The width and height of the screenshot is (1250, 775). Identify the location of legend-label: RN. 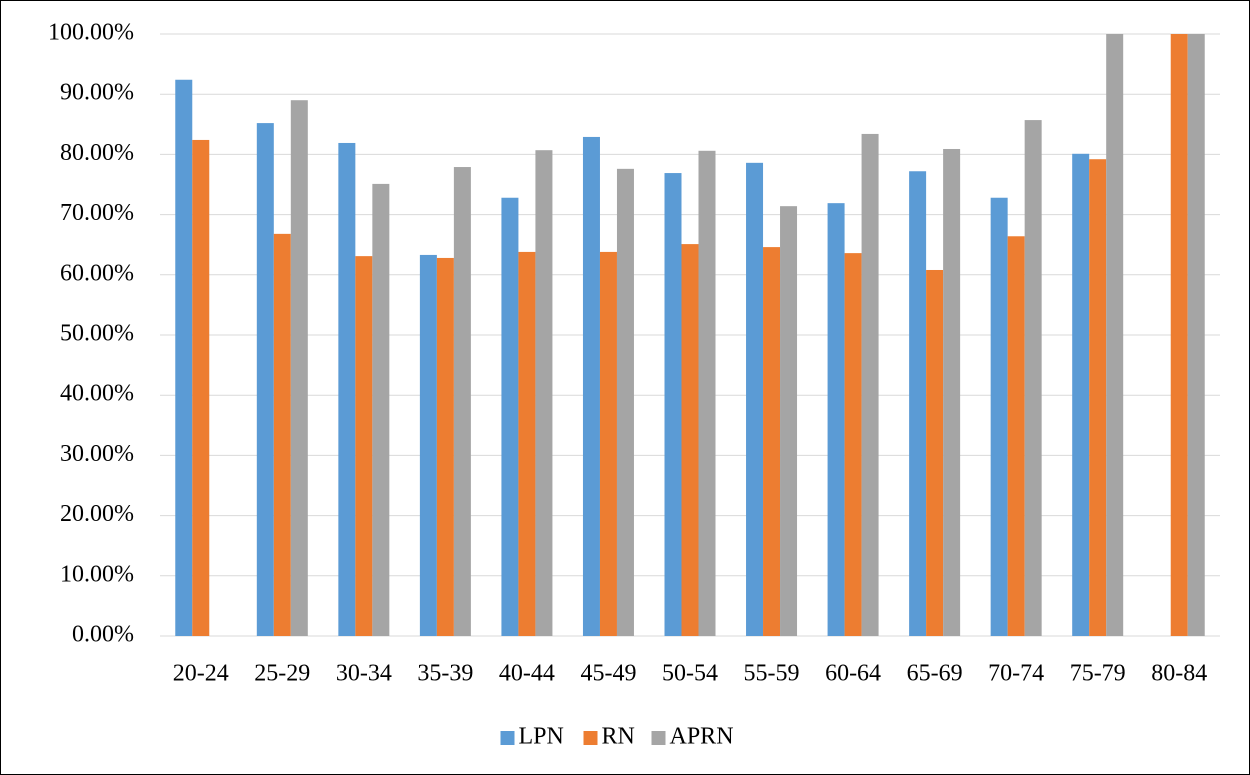
(618, 737).